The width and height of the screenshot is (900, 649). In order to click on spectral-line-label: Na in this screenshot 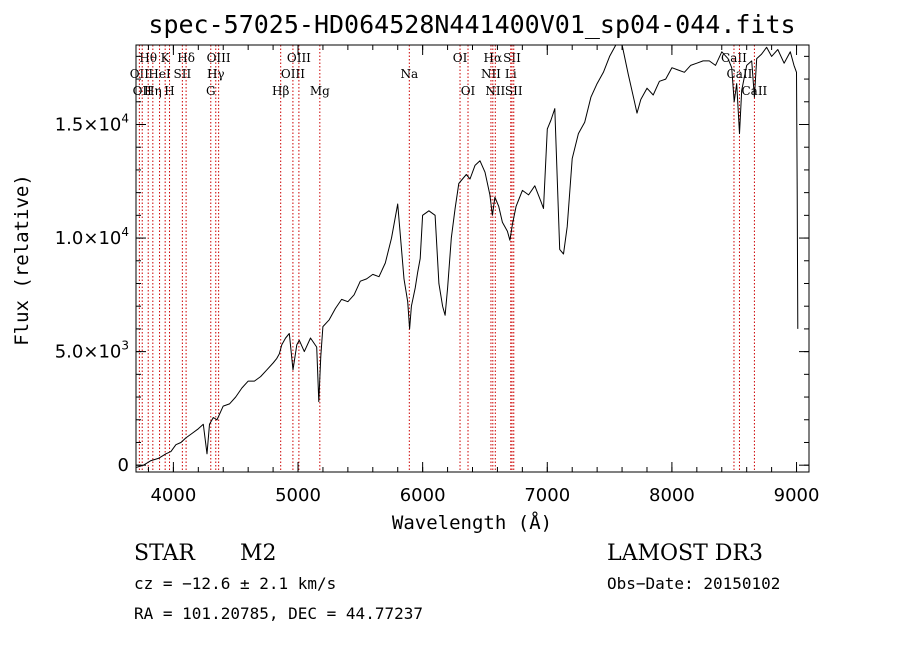, I will do `click(409, 74)`.